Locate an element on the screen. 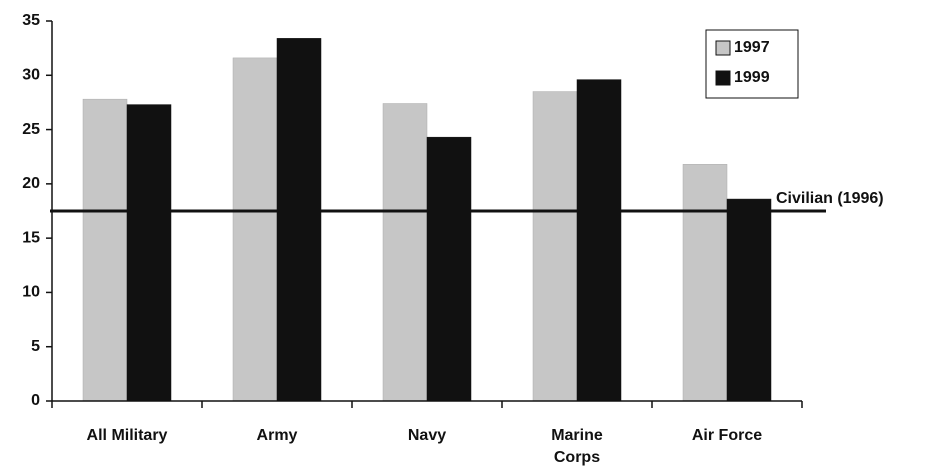 The width and height of the screenshot is (930, 474). legend-label: 1999 is located at coordinates (752, 77).